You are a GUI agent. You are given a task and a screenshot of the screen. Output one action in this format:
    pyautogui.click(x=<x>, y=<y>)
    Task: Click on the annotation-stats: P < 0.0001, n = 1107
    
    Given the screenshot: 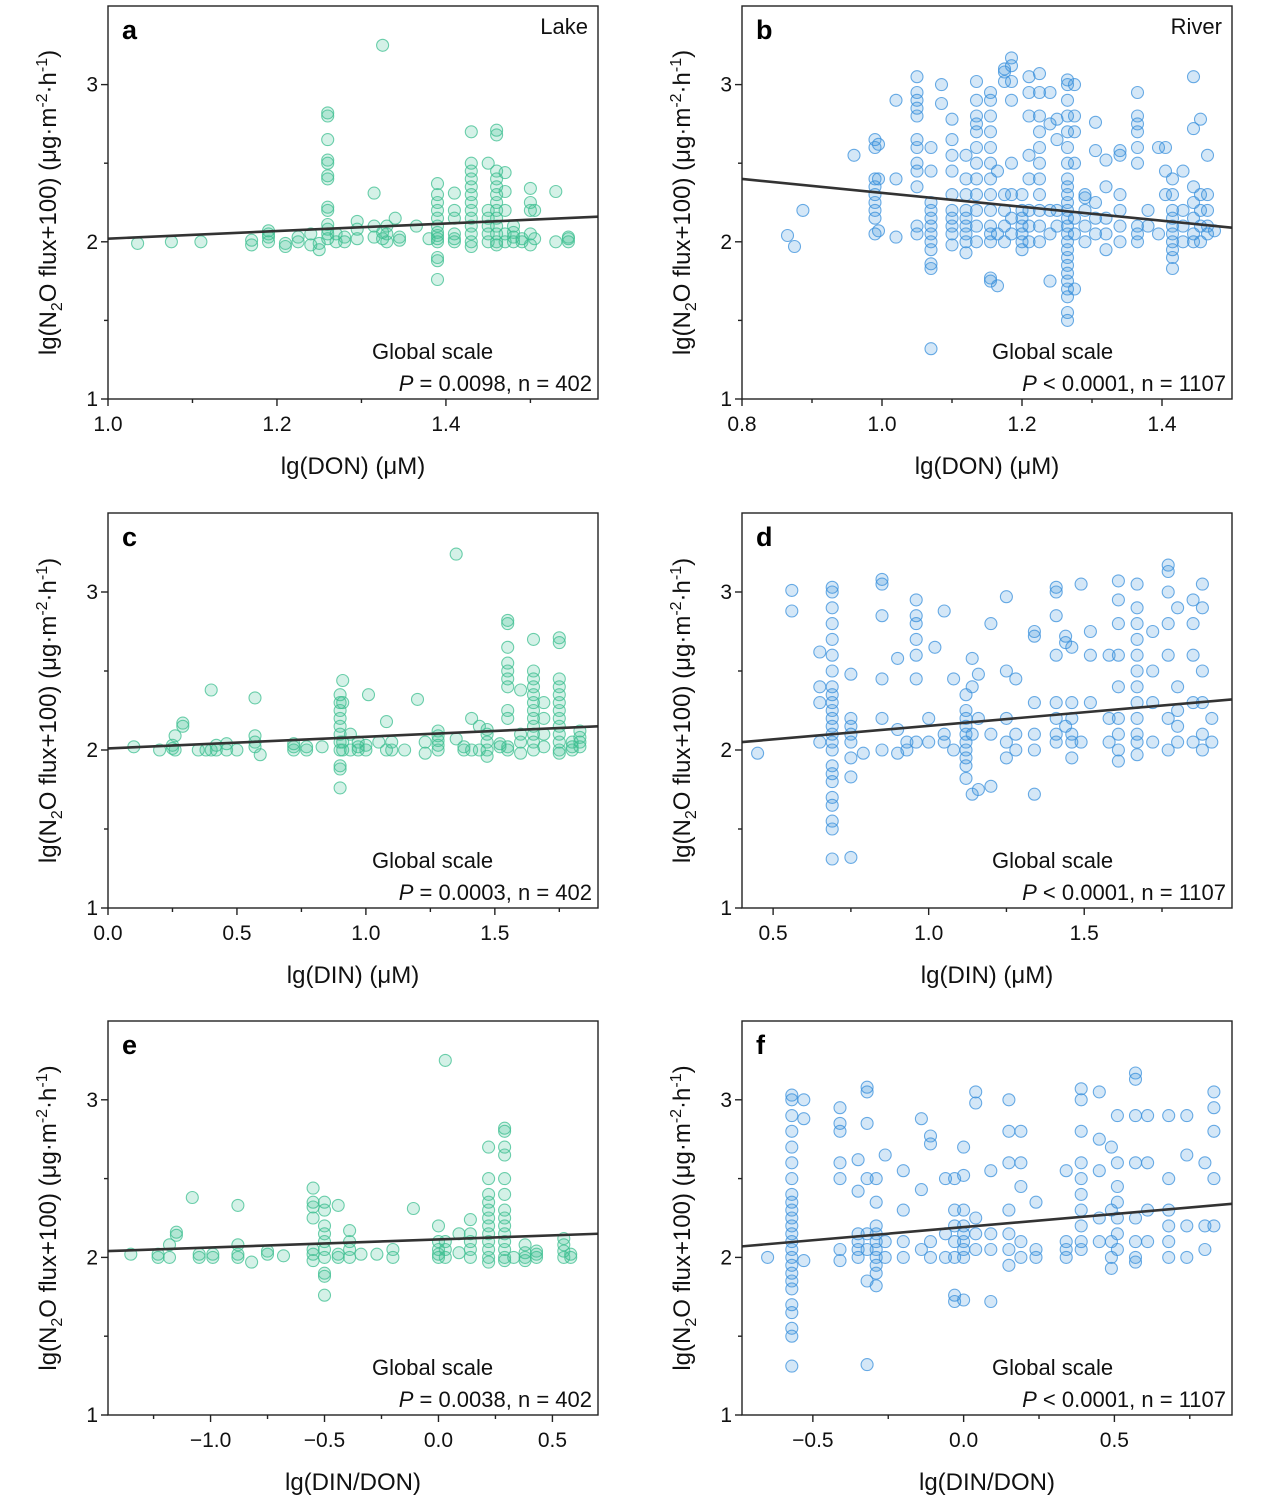 What is the action you would take?
    pyautogui.click(x=1124, y=892)
    